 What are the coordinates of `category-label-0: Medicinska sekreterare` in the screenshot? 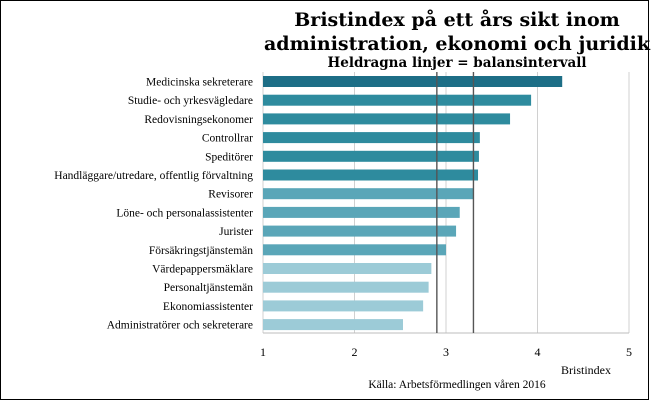 It's located at (199, 83).